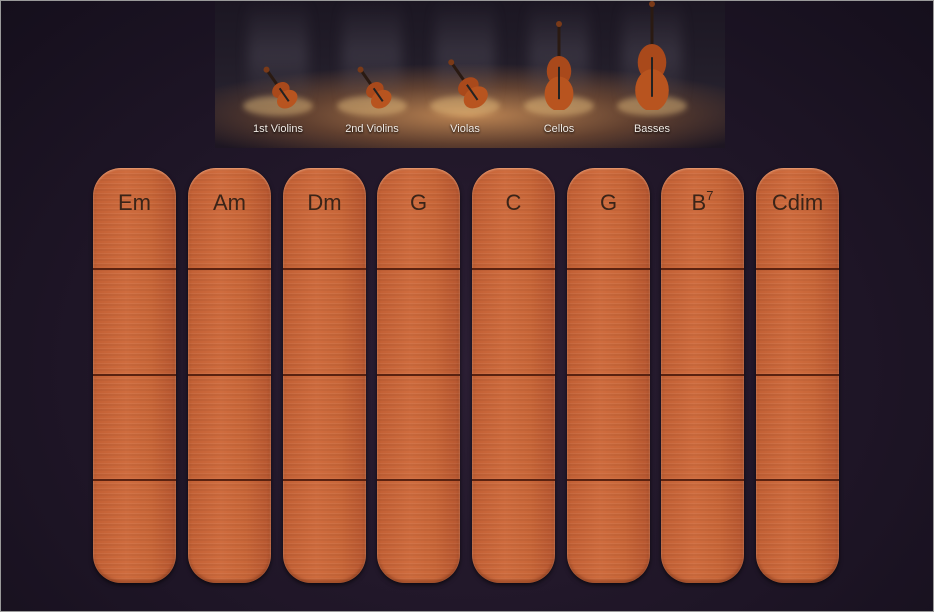 The image size is (934, 612). I want to click on chord-strip: C, so click(513, 375).